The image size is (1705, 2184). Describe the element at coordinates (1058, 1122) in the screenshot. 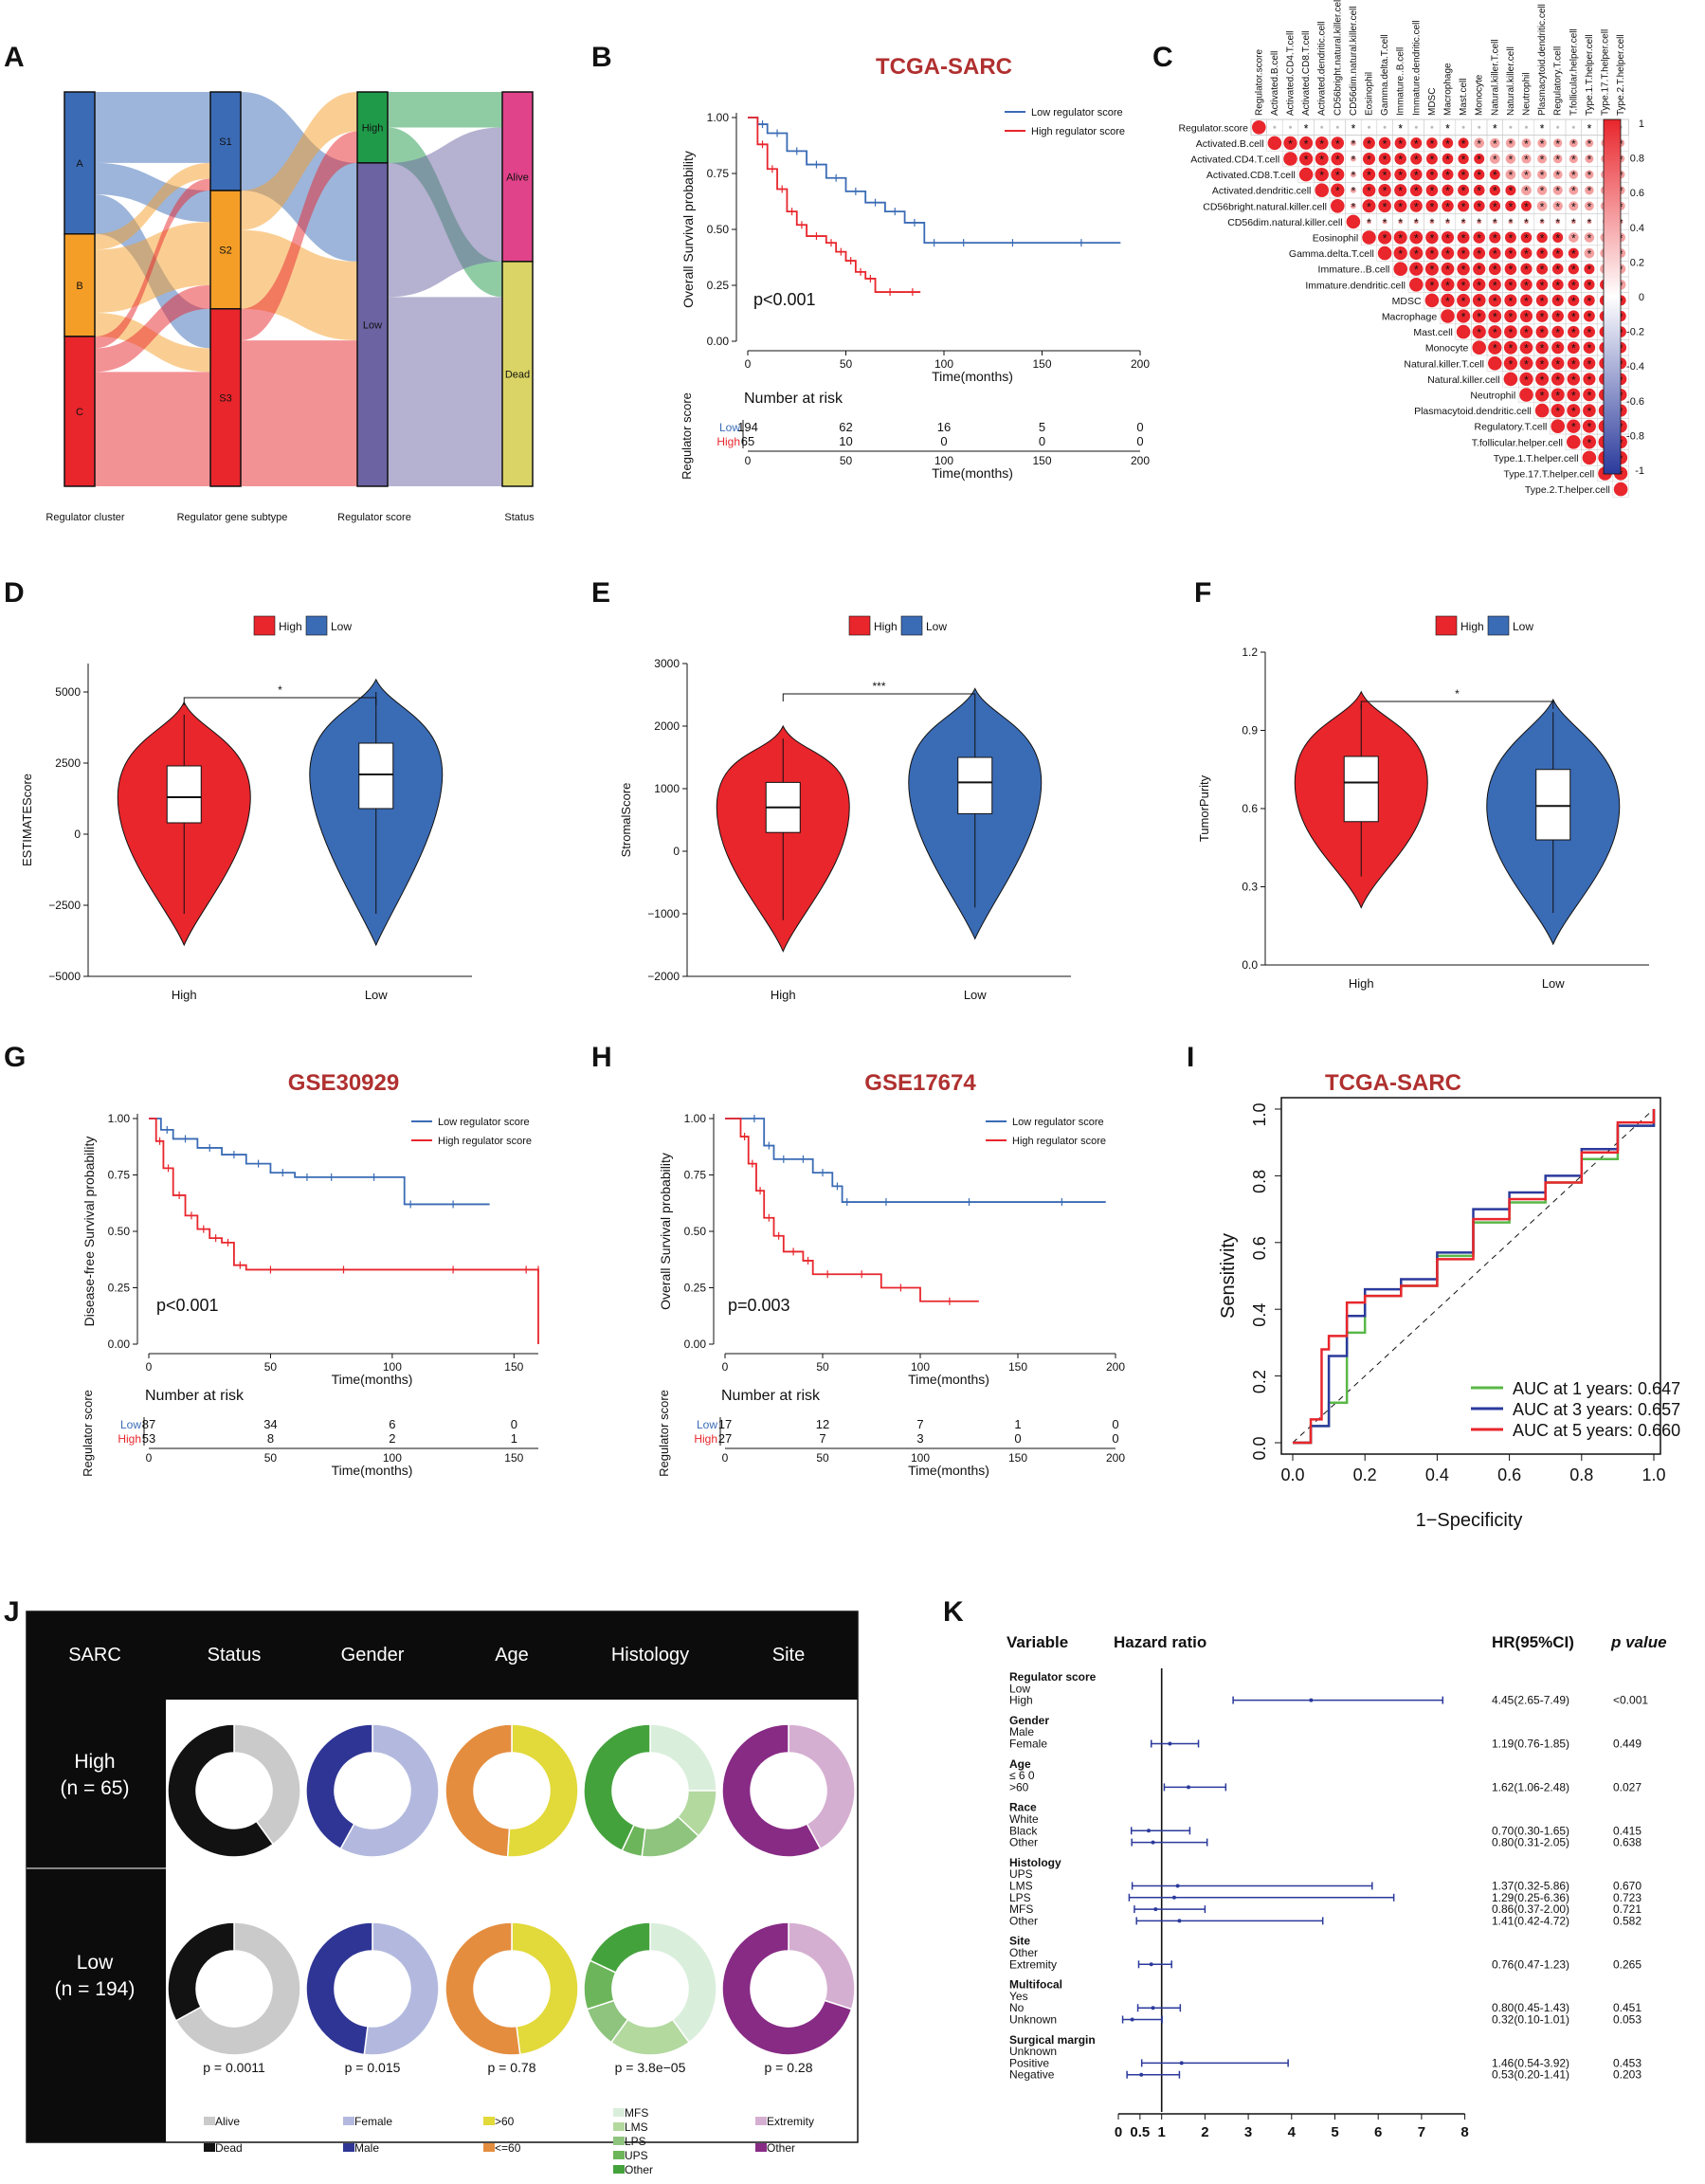

I see `legend-label: Low regulator score` at that location.